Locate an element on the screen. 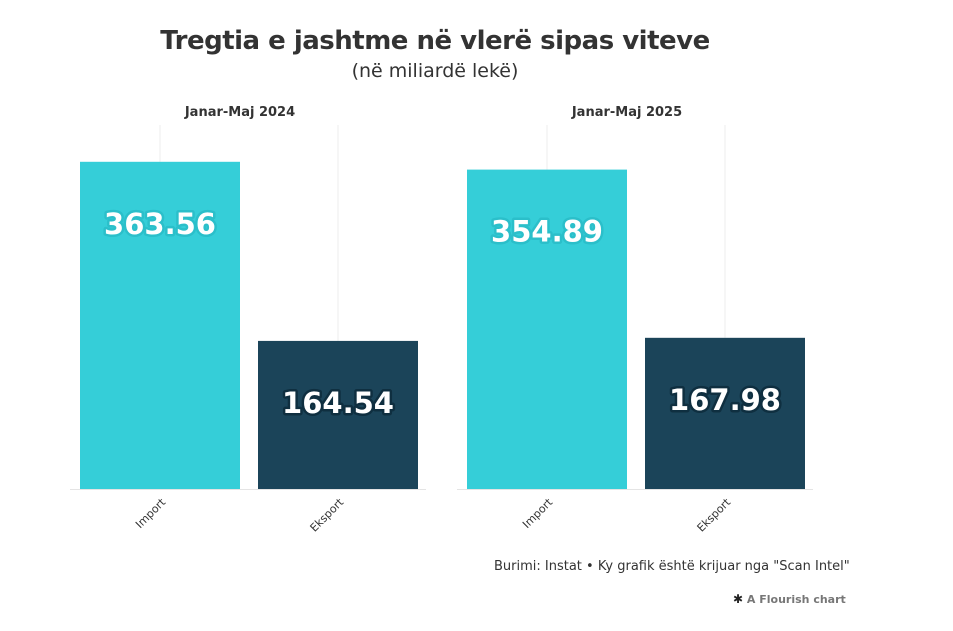  chart-title: Tregtia e jashtme në vlerë sipas viteve is located at coordinates (435, 41).